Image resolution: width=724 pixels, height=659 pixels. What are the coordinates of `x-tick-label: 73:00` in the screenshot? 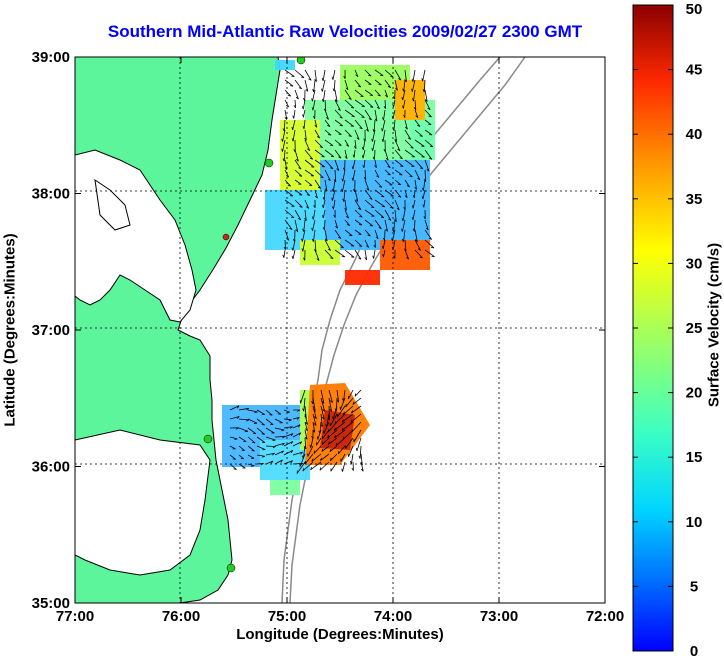 It's located at (499, 616).